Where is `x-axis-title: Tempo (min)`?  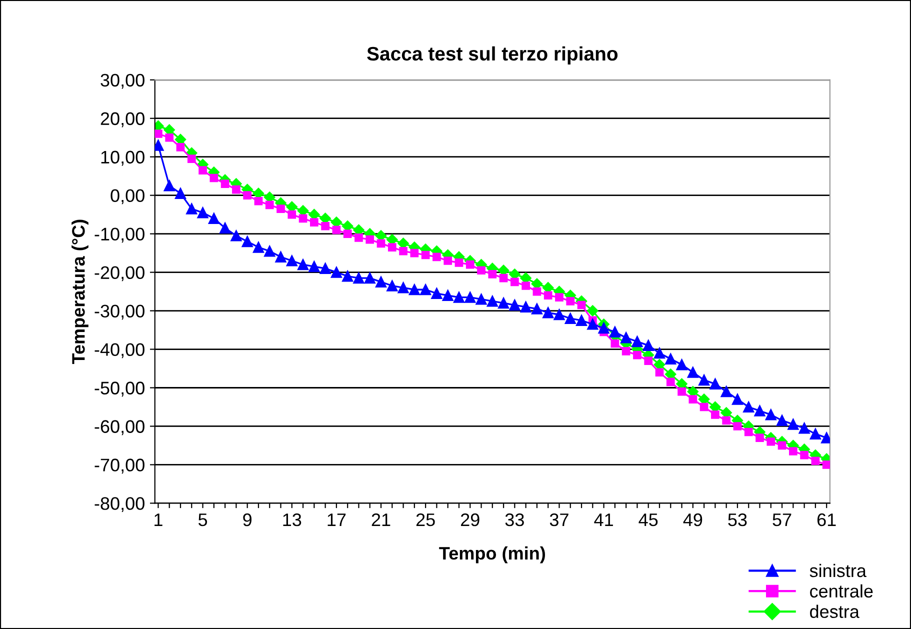 x-axis-title: Tempo (min) is located at coordinates (492, 555).